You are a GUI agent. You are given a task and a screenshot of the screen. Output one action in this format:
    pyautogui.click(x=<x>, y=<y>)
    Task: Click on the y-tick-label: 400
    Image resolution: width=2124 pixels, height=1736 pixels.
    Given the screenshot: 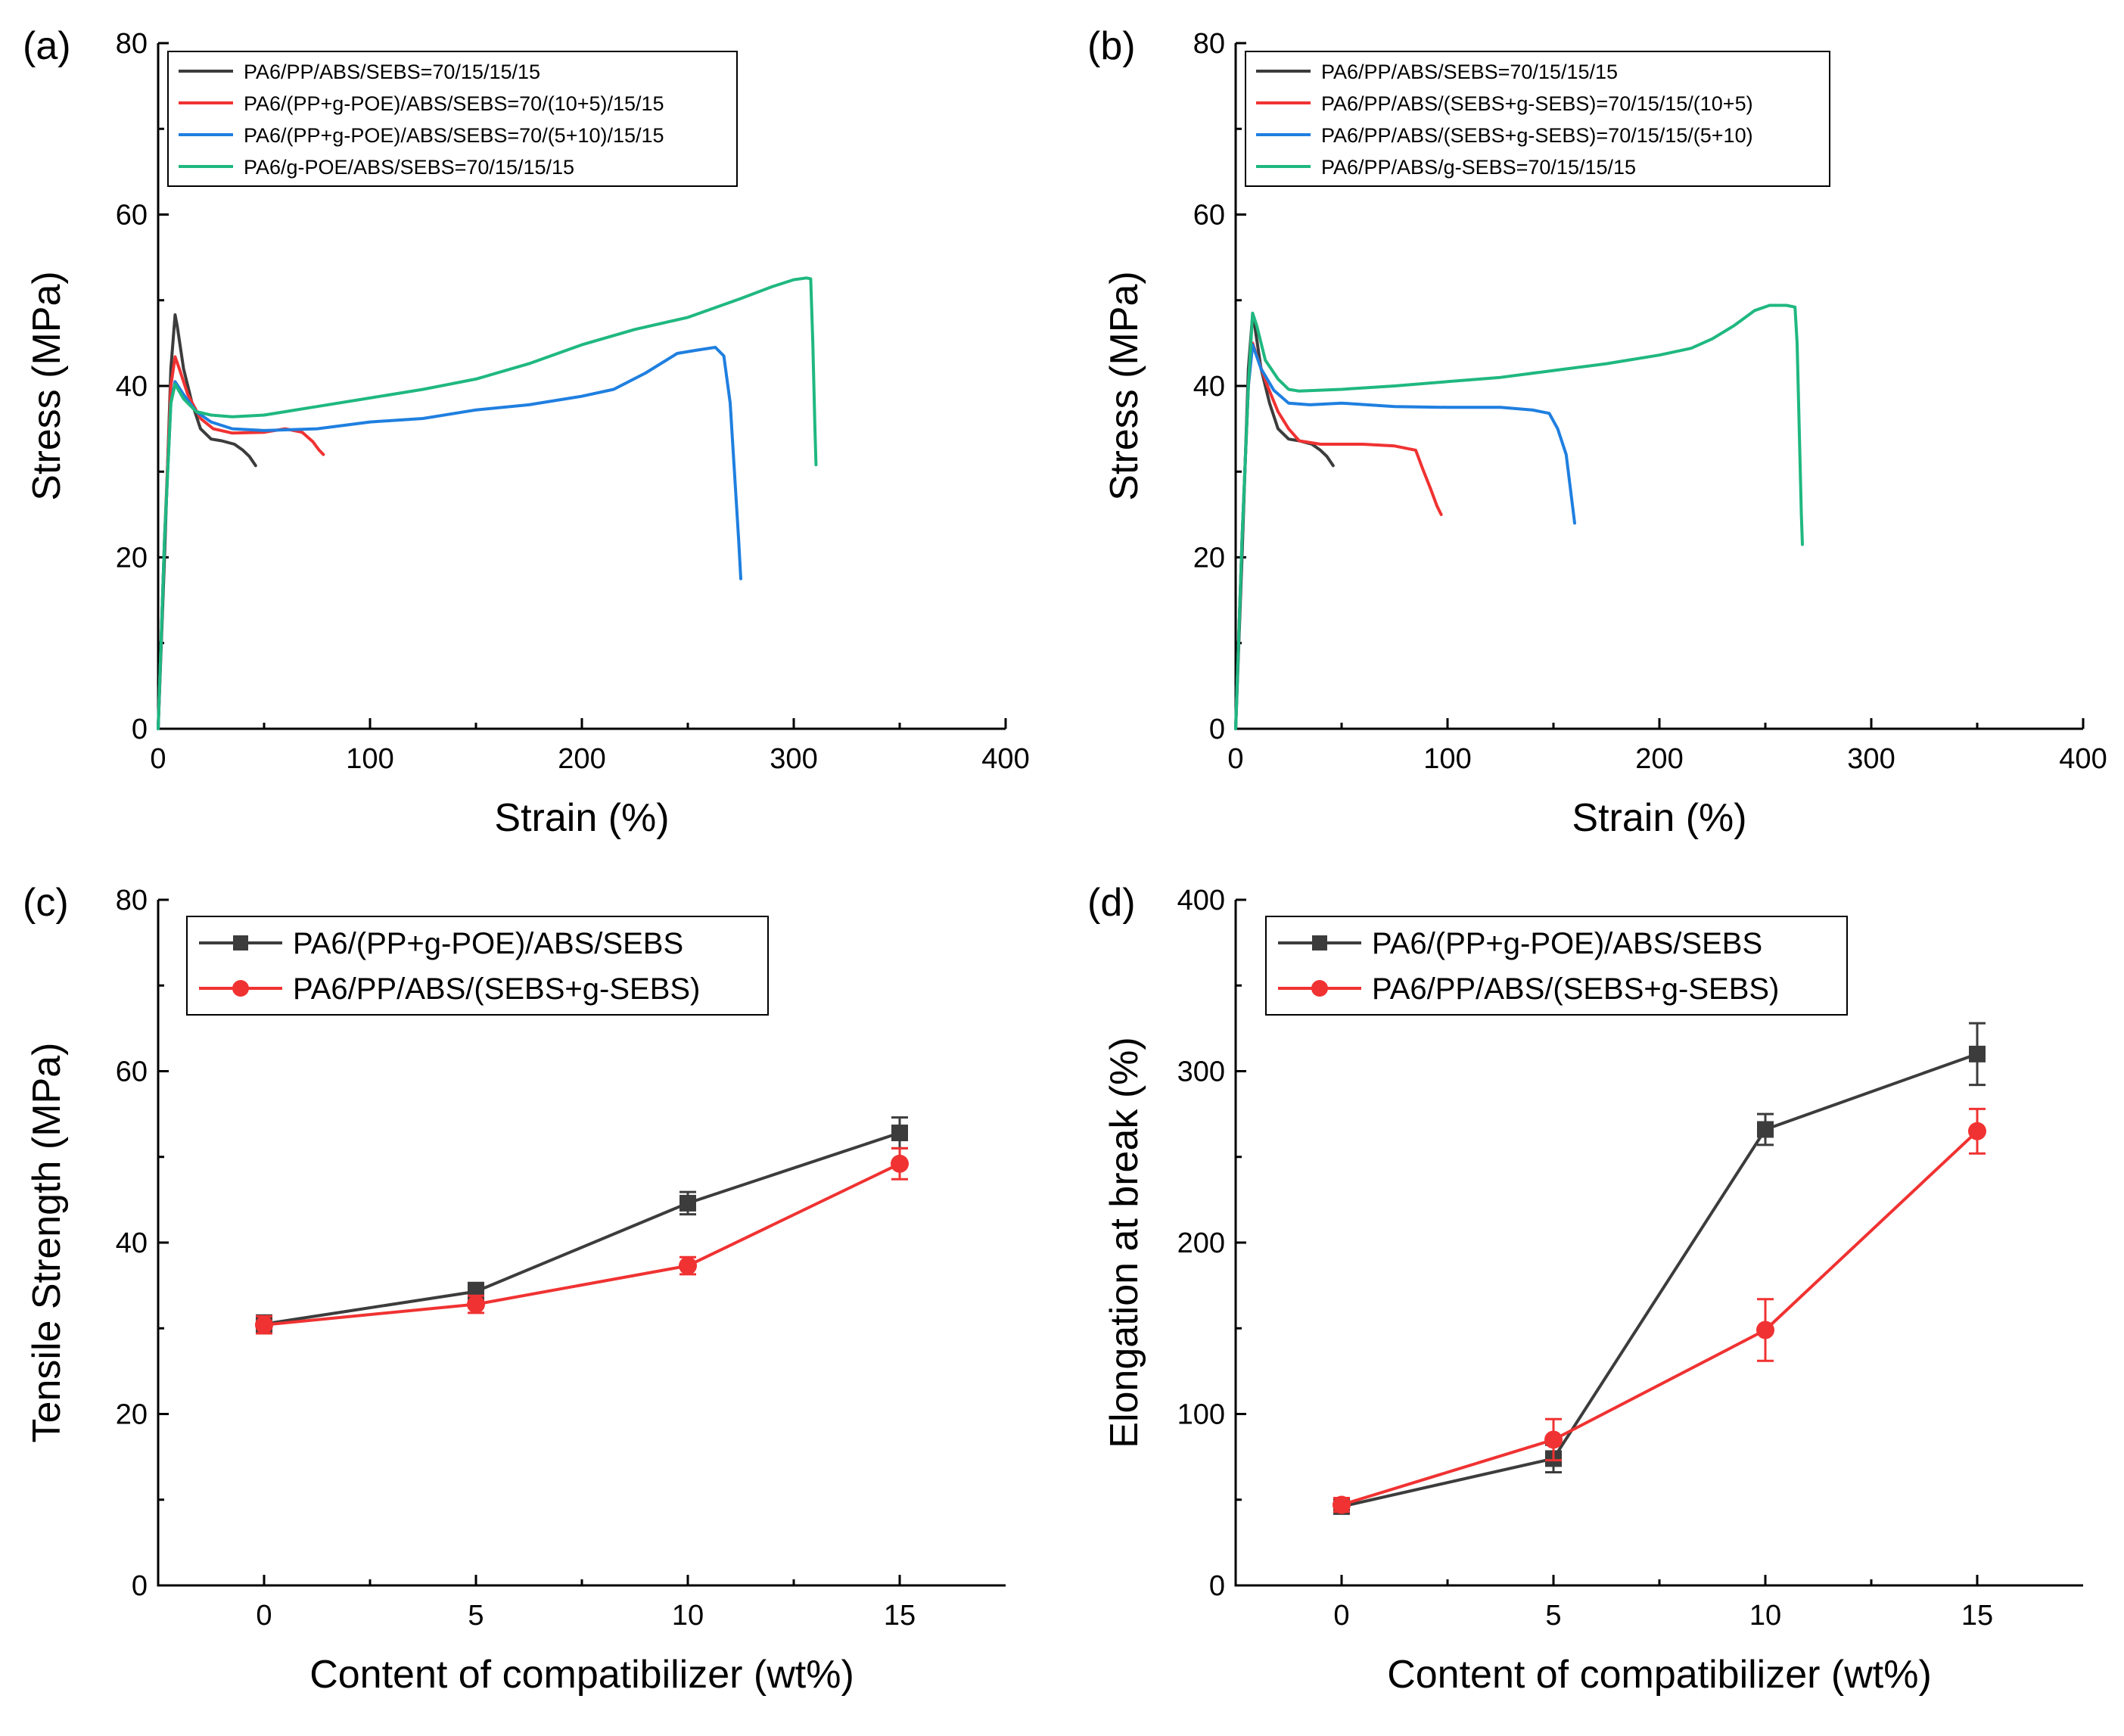 What is the action you would take?
    pyautogui.click(x=1201, y=900)
    